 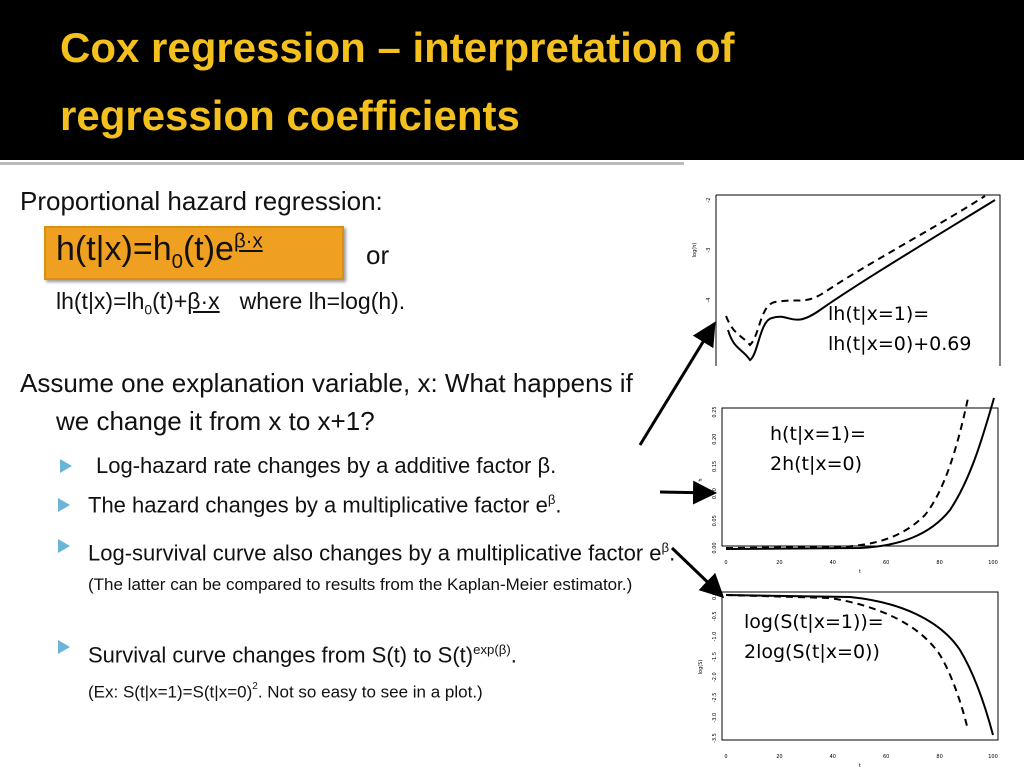 What do you see at coordinates (715, 547) in the screenshot?
I see `y-tick-label: 0.00` at bounding box center [715, 547].